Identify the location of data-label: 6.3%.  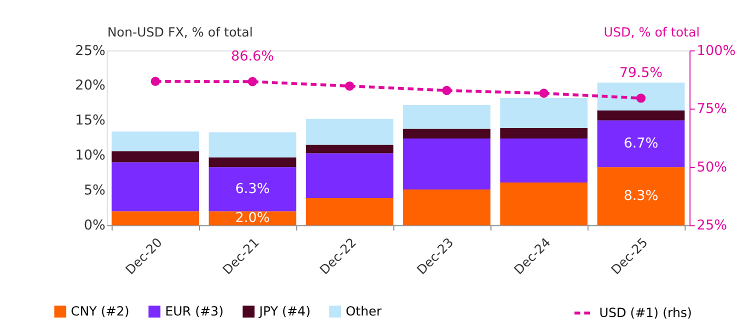
(252, 189).